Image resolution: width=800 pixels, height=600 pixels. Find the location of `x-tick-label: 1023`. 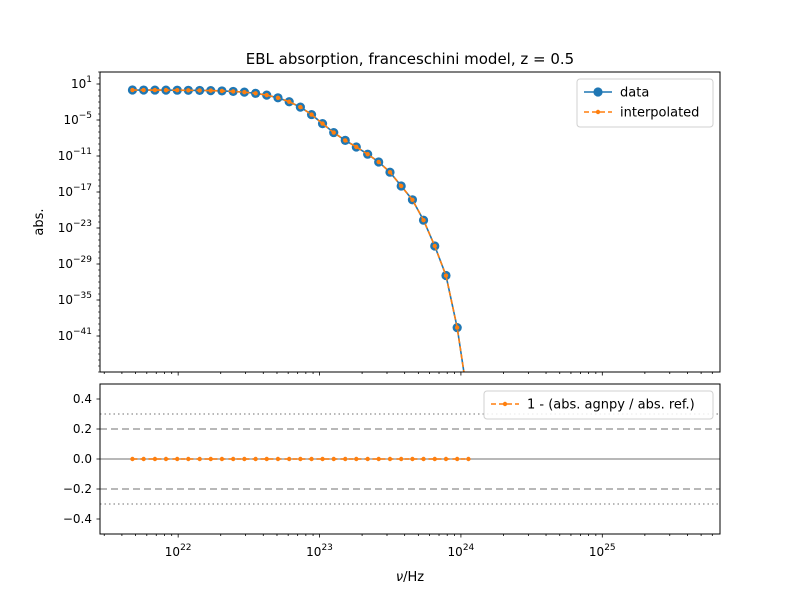

x-tick-label: 1023 is located at coordinates (319, 551).